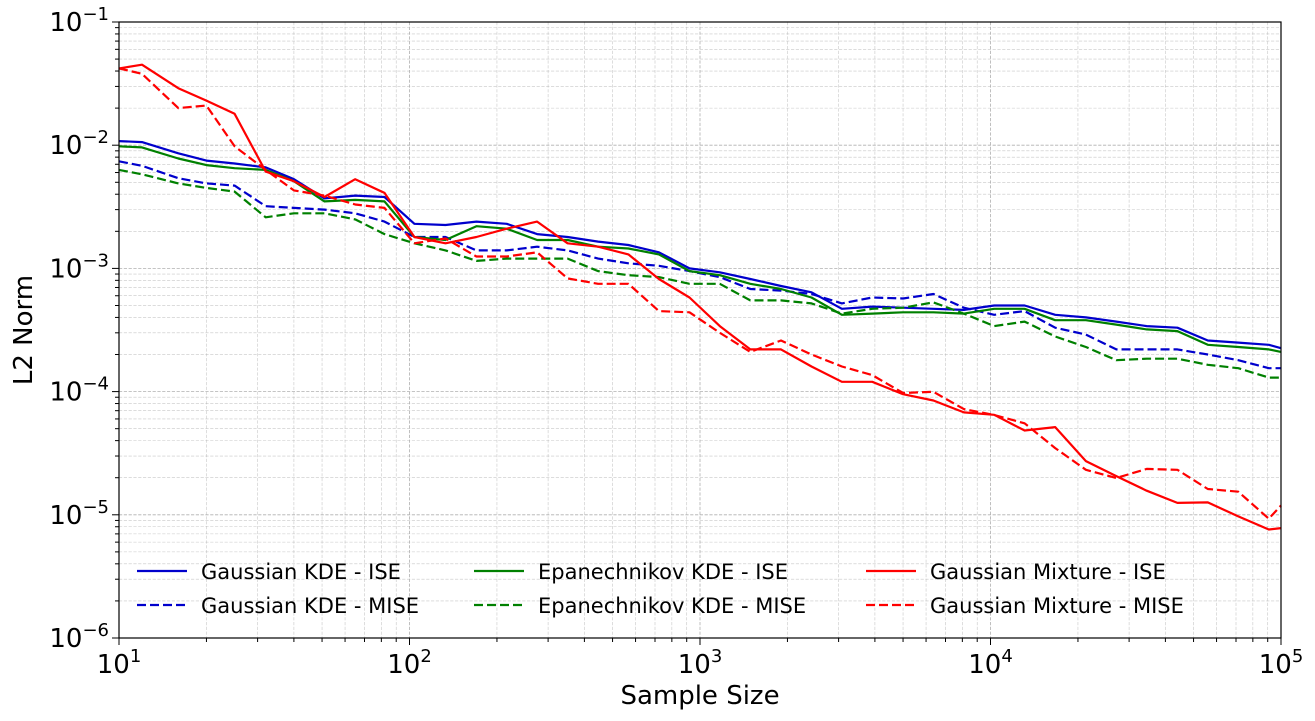 This screenshot has width=1315, height=721. I want to click on legend-label: Epanechnikov KDE - MISE, so click(672, 606).